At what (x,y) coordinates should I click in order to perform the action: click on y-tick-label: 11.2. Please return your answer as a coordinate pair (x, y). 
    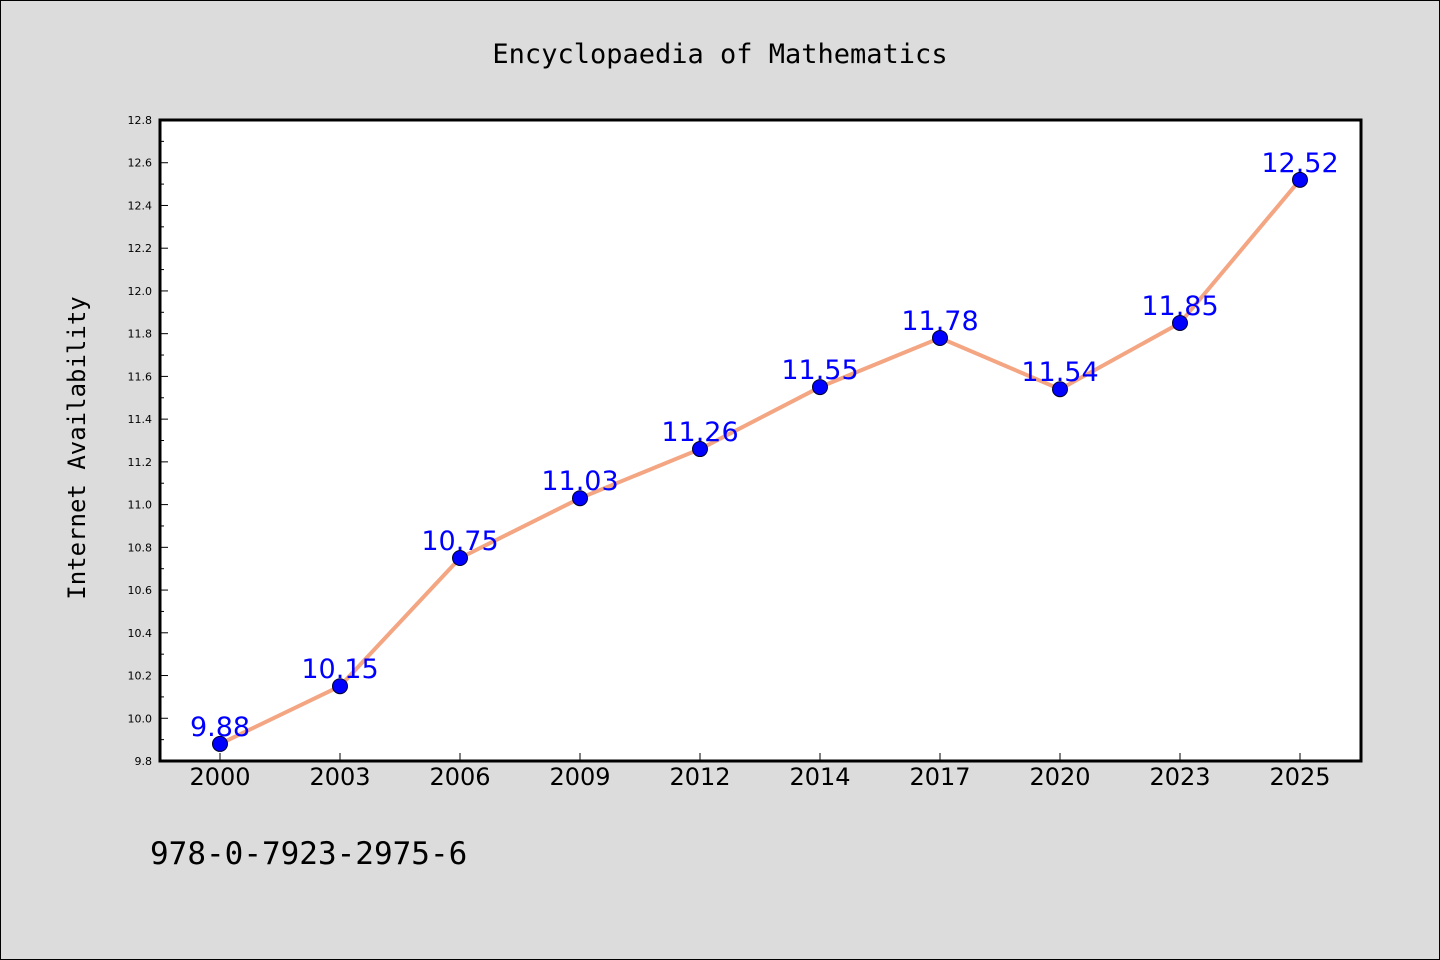
    Looking at the image, I should click on (140, 462).